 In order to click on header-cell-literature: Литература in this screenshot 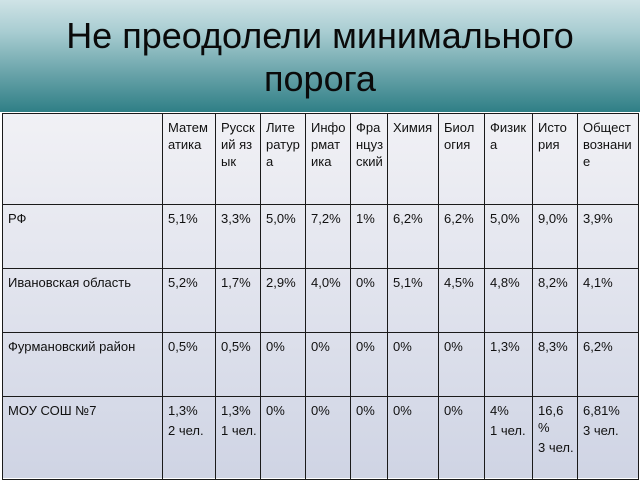, I will do `click(283, 159)`.